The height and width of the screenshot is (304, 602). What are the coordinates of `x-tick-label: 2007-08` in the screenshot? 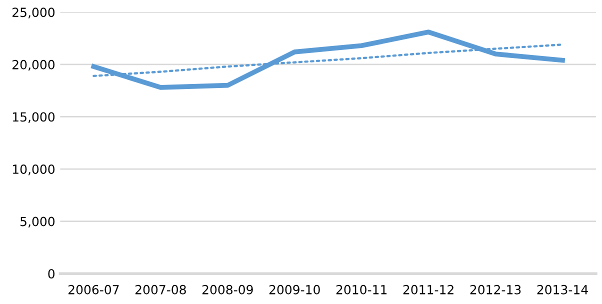 It's located at (160, 289).